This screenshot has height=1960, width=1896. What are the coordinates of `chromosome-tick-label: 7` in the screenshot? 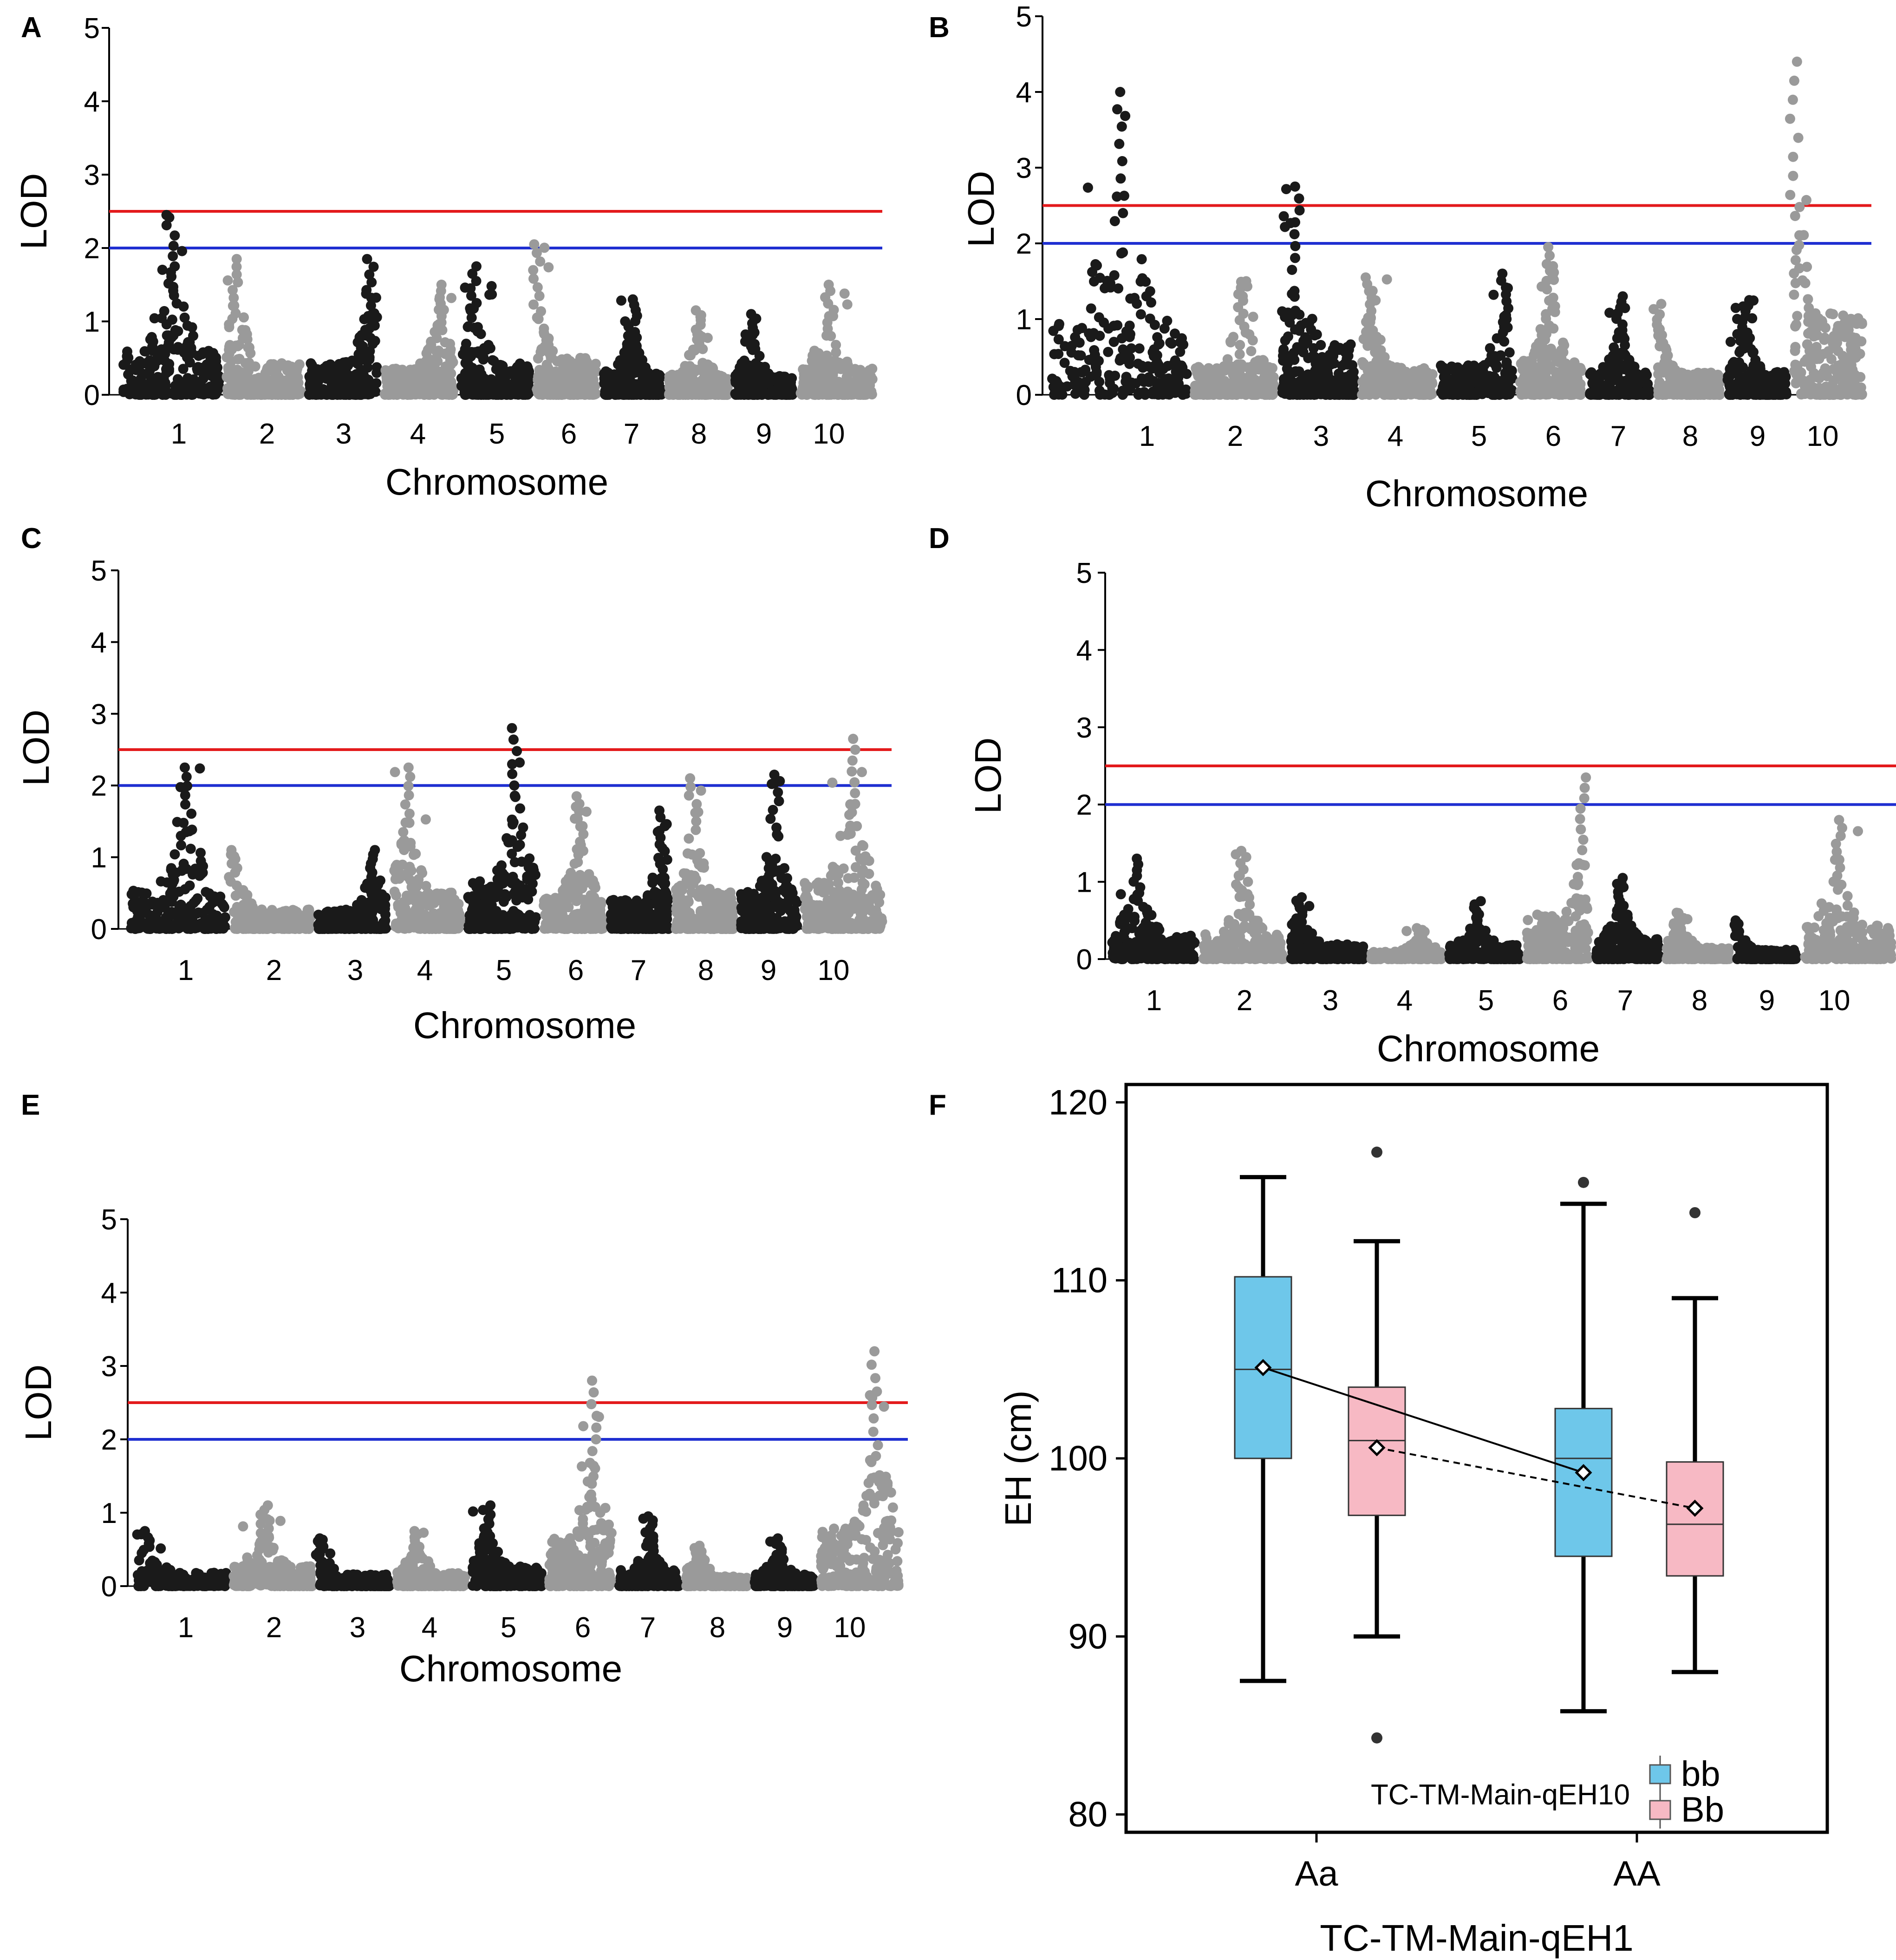 It's located at (631, 434).